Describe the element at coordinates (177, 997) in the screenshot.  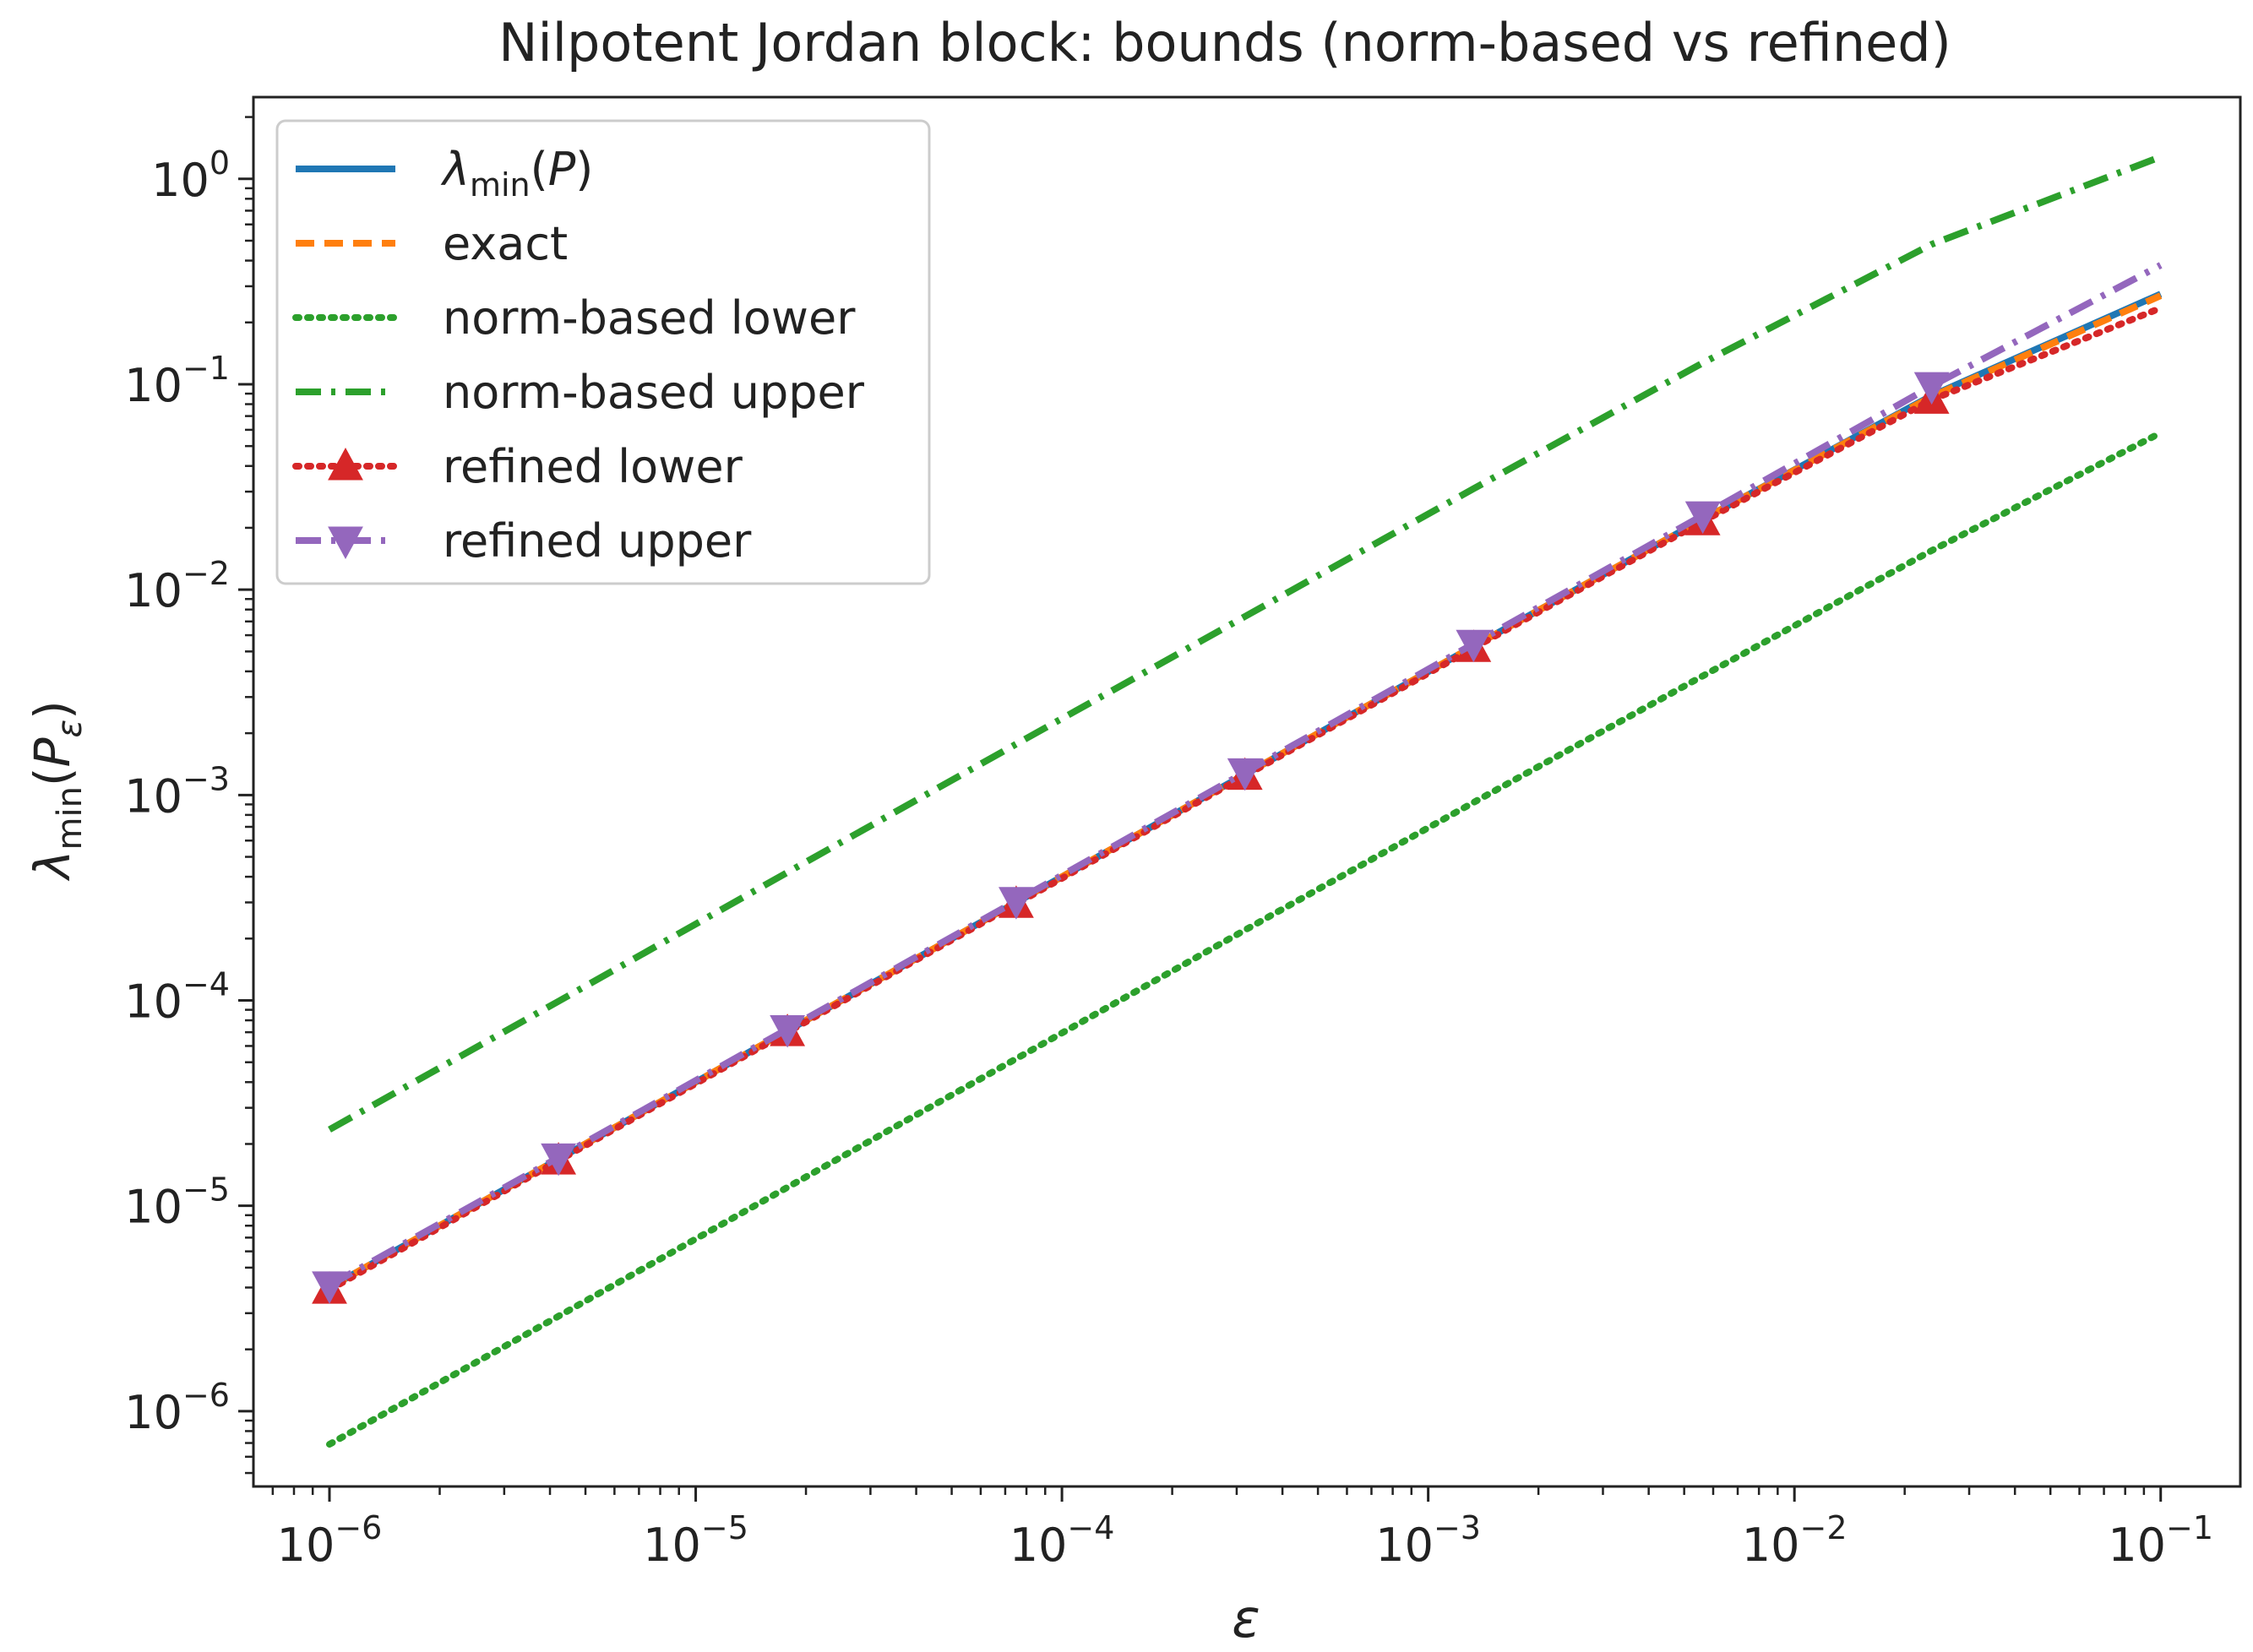
I see `y-tick-label-2: 10⁻⁴` at that location.